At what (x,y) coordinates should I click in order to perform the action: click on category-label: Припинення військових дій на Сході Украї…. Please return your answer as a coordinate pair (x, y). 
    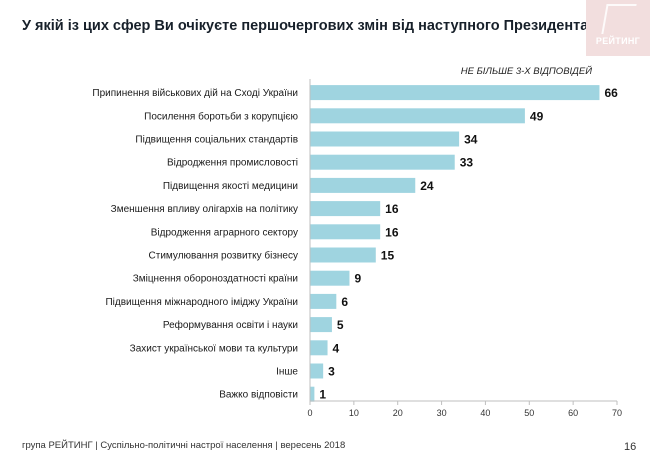
    Looking at the image, I should click on (195, 93).